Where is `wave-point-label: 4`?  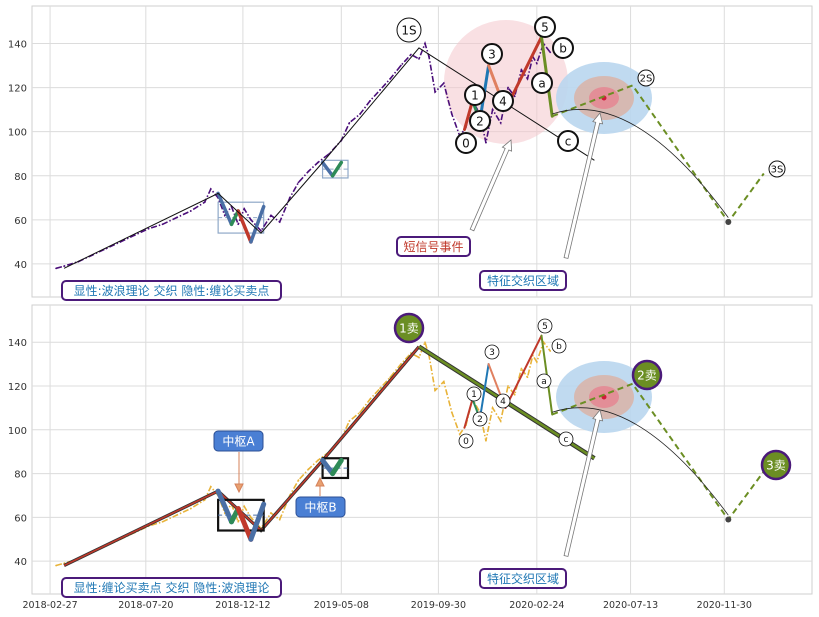 wave-point-label: 4 is located at coordinates (503, 101).